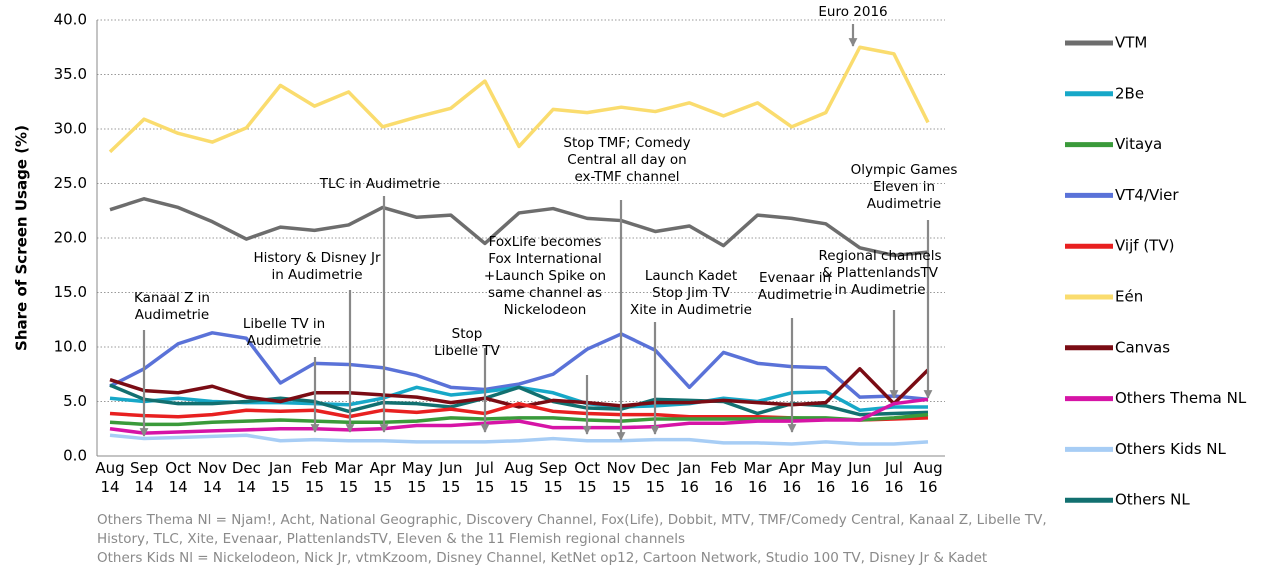  What do you see at coordinates (172, 306) in the screenshot?
I see `annotation: Kanaal Z in Audimetrie` at bounding box center [172, 306].